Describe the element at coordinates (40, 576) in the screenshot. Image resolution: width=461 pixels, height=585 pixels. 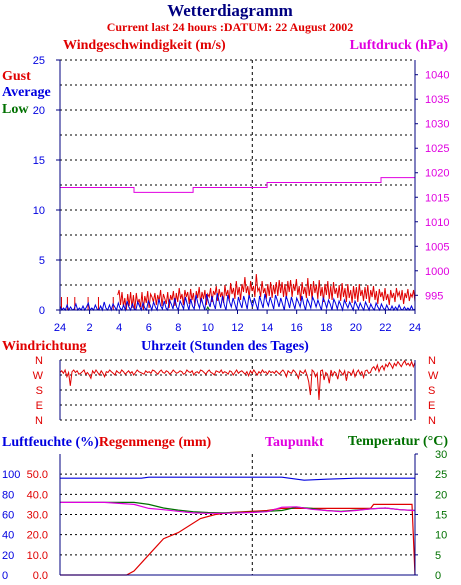
I see `rain-y-tick: 0.0` at that location.